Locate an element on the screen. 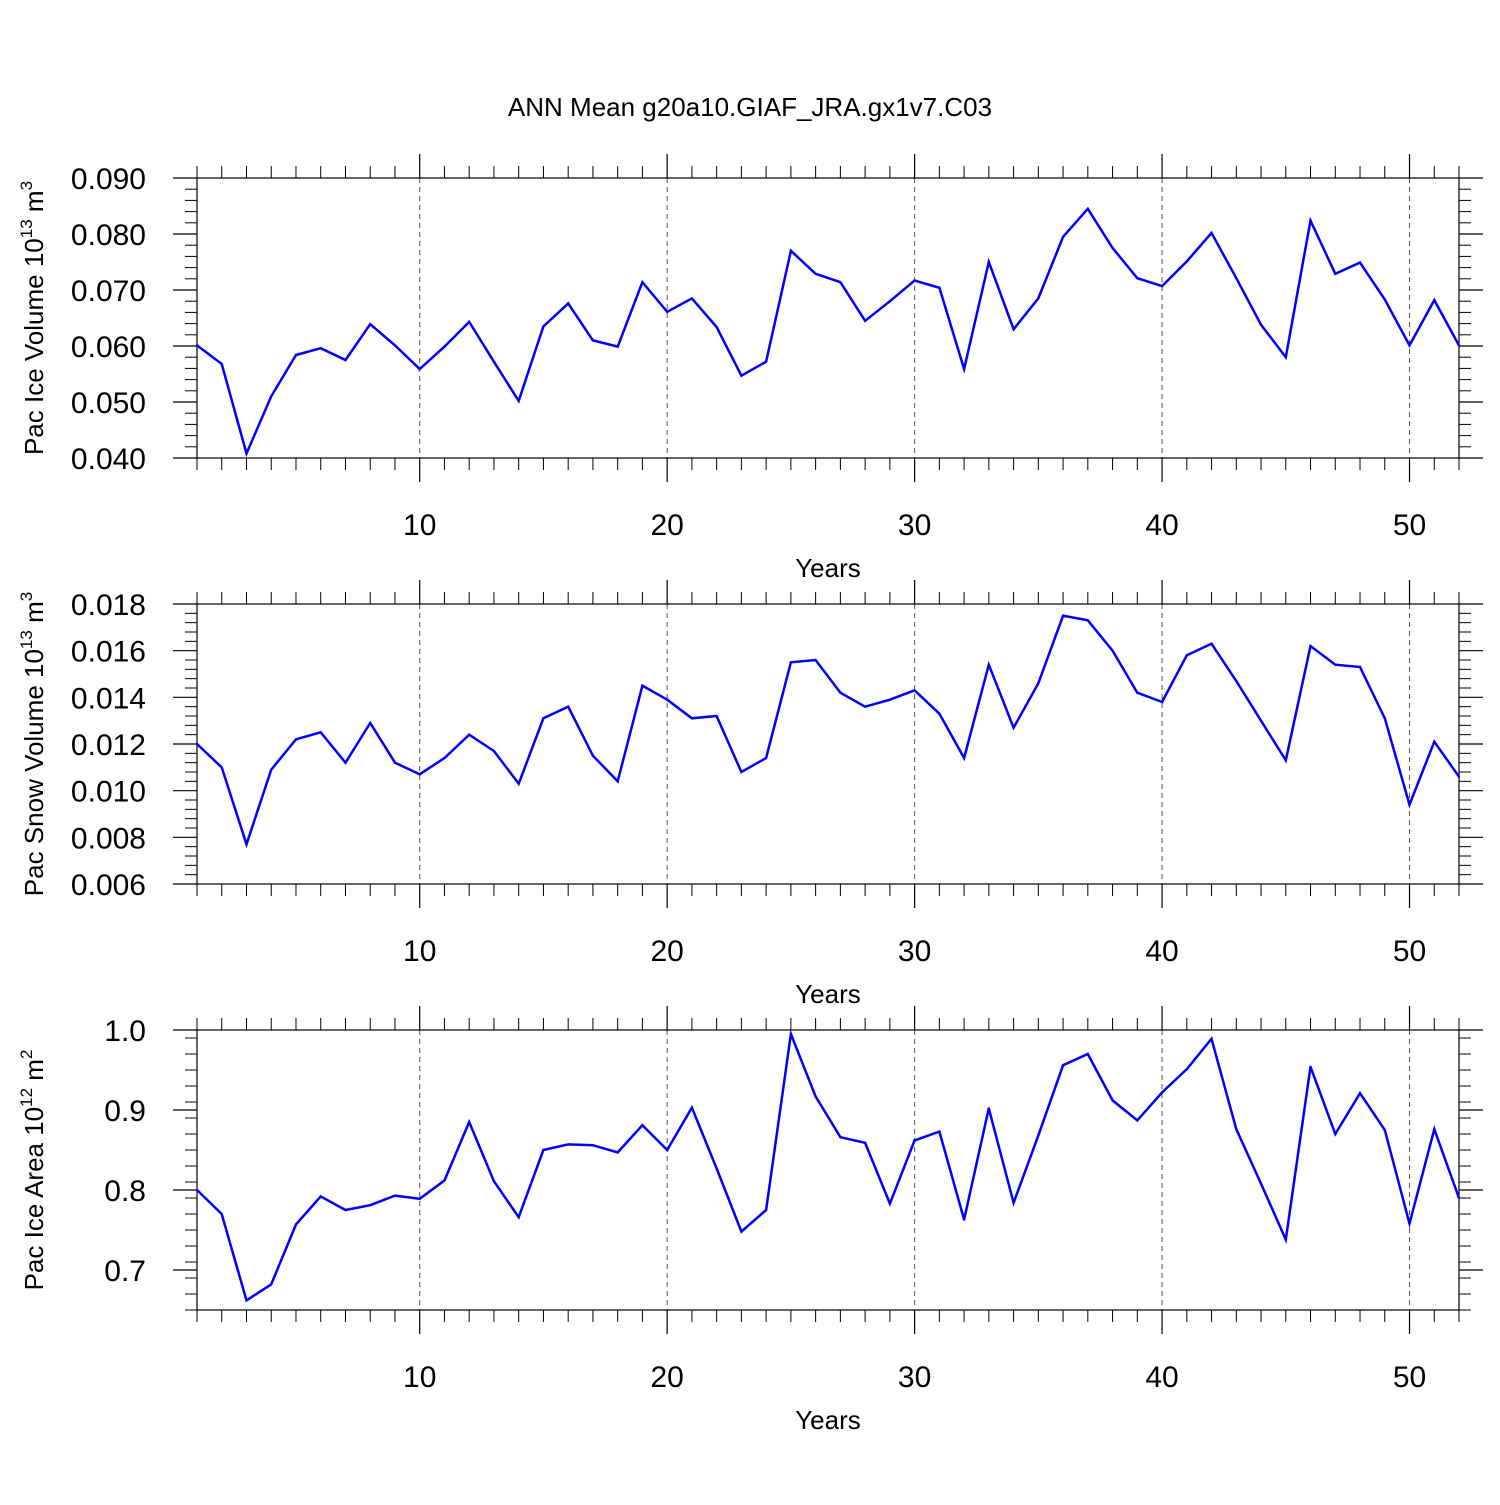 The width and height of the screenshot is (1500, 1505). x-tick-label: 30 is located at coordinates (914, 951).